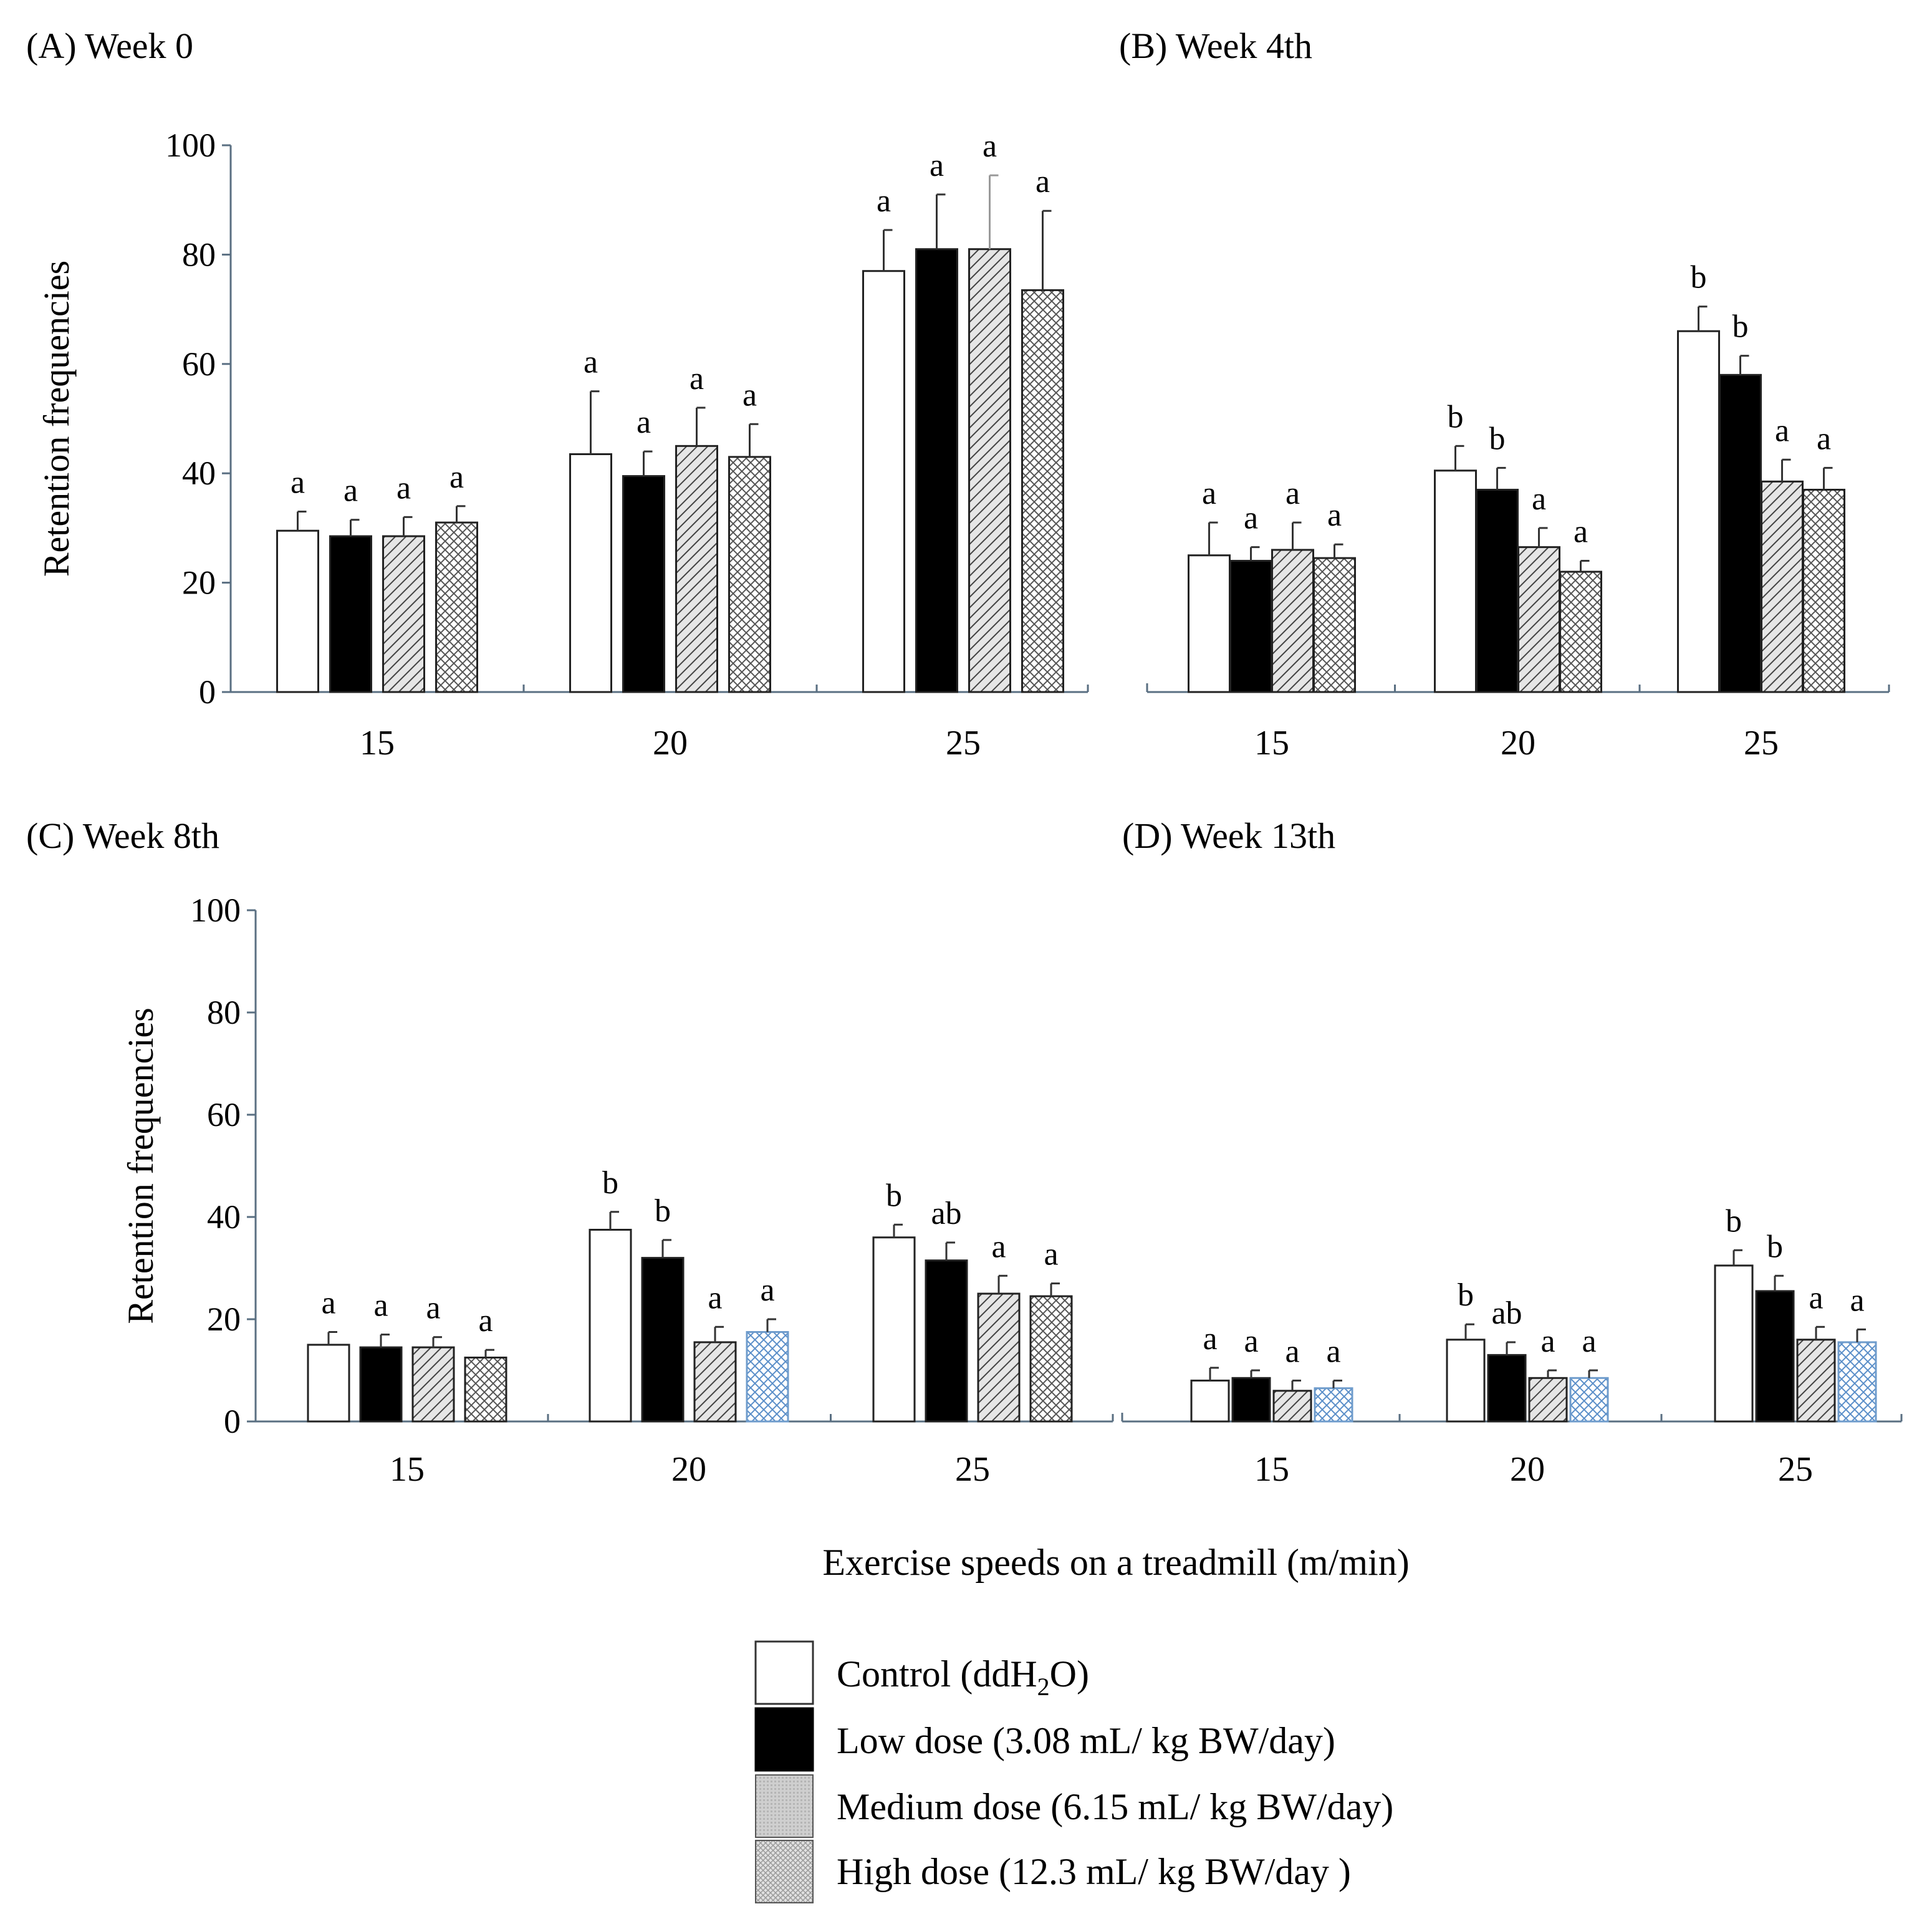 This screenshot has width=1932, height=1909. What do you see at coordinates (784, 1872) in the screenshot?
I see `legend-swatch-high-dose` at bounding box center [784, 1872].